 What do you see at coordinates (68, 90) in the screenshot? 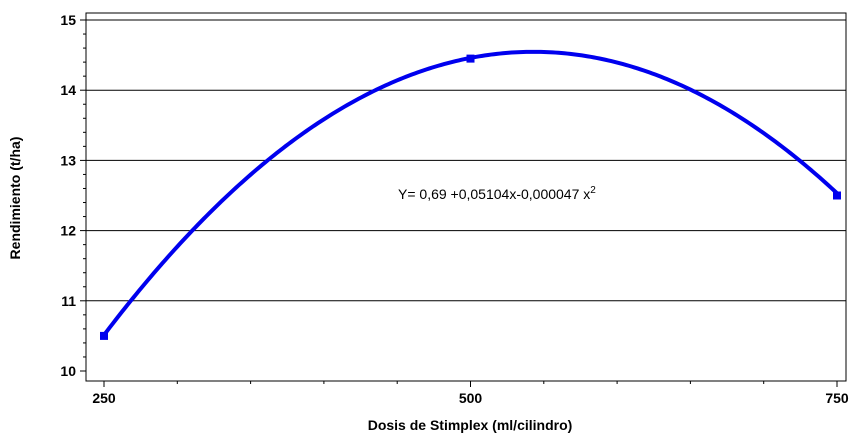
I see `y-tick-label: 14` at bounding box center [68, 90].